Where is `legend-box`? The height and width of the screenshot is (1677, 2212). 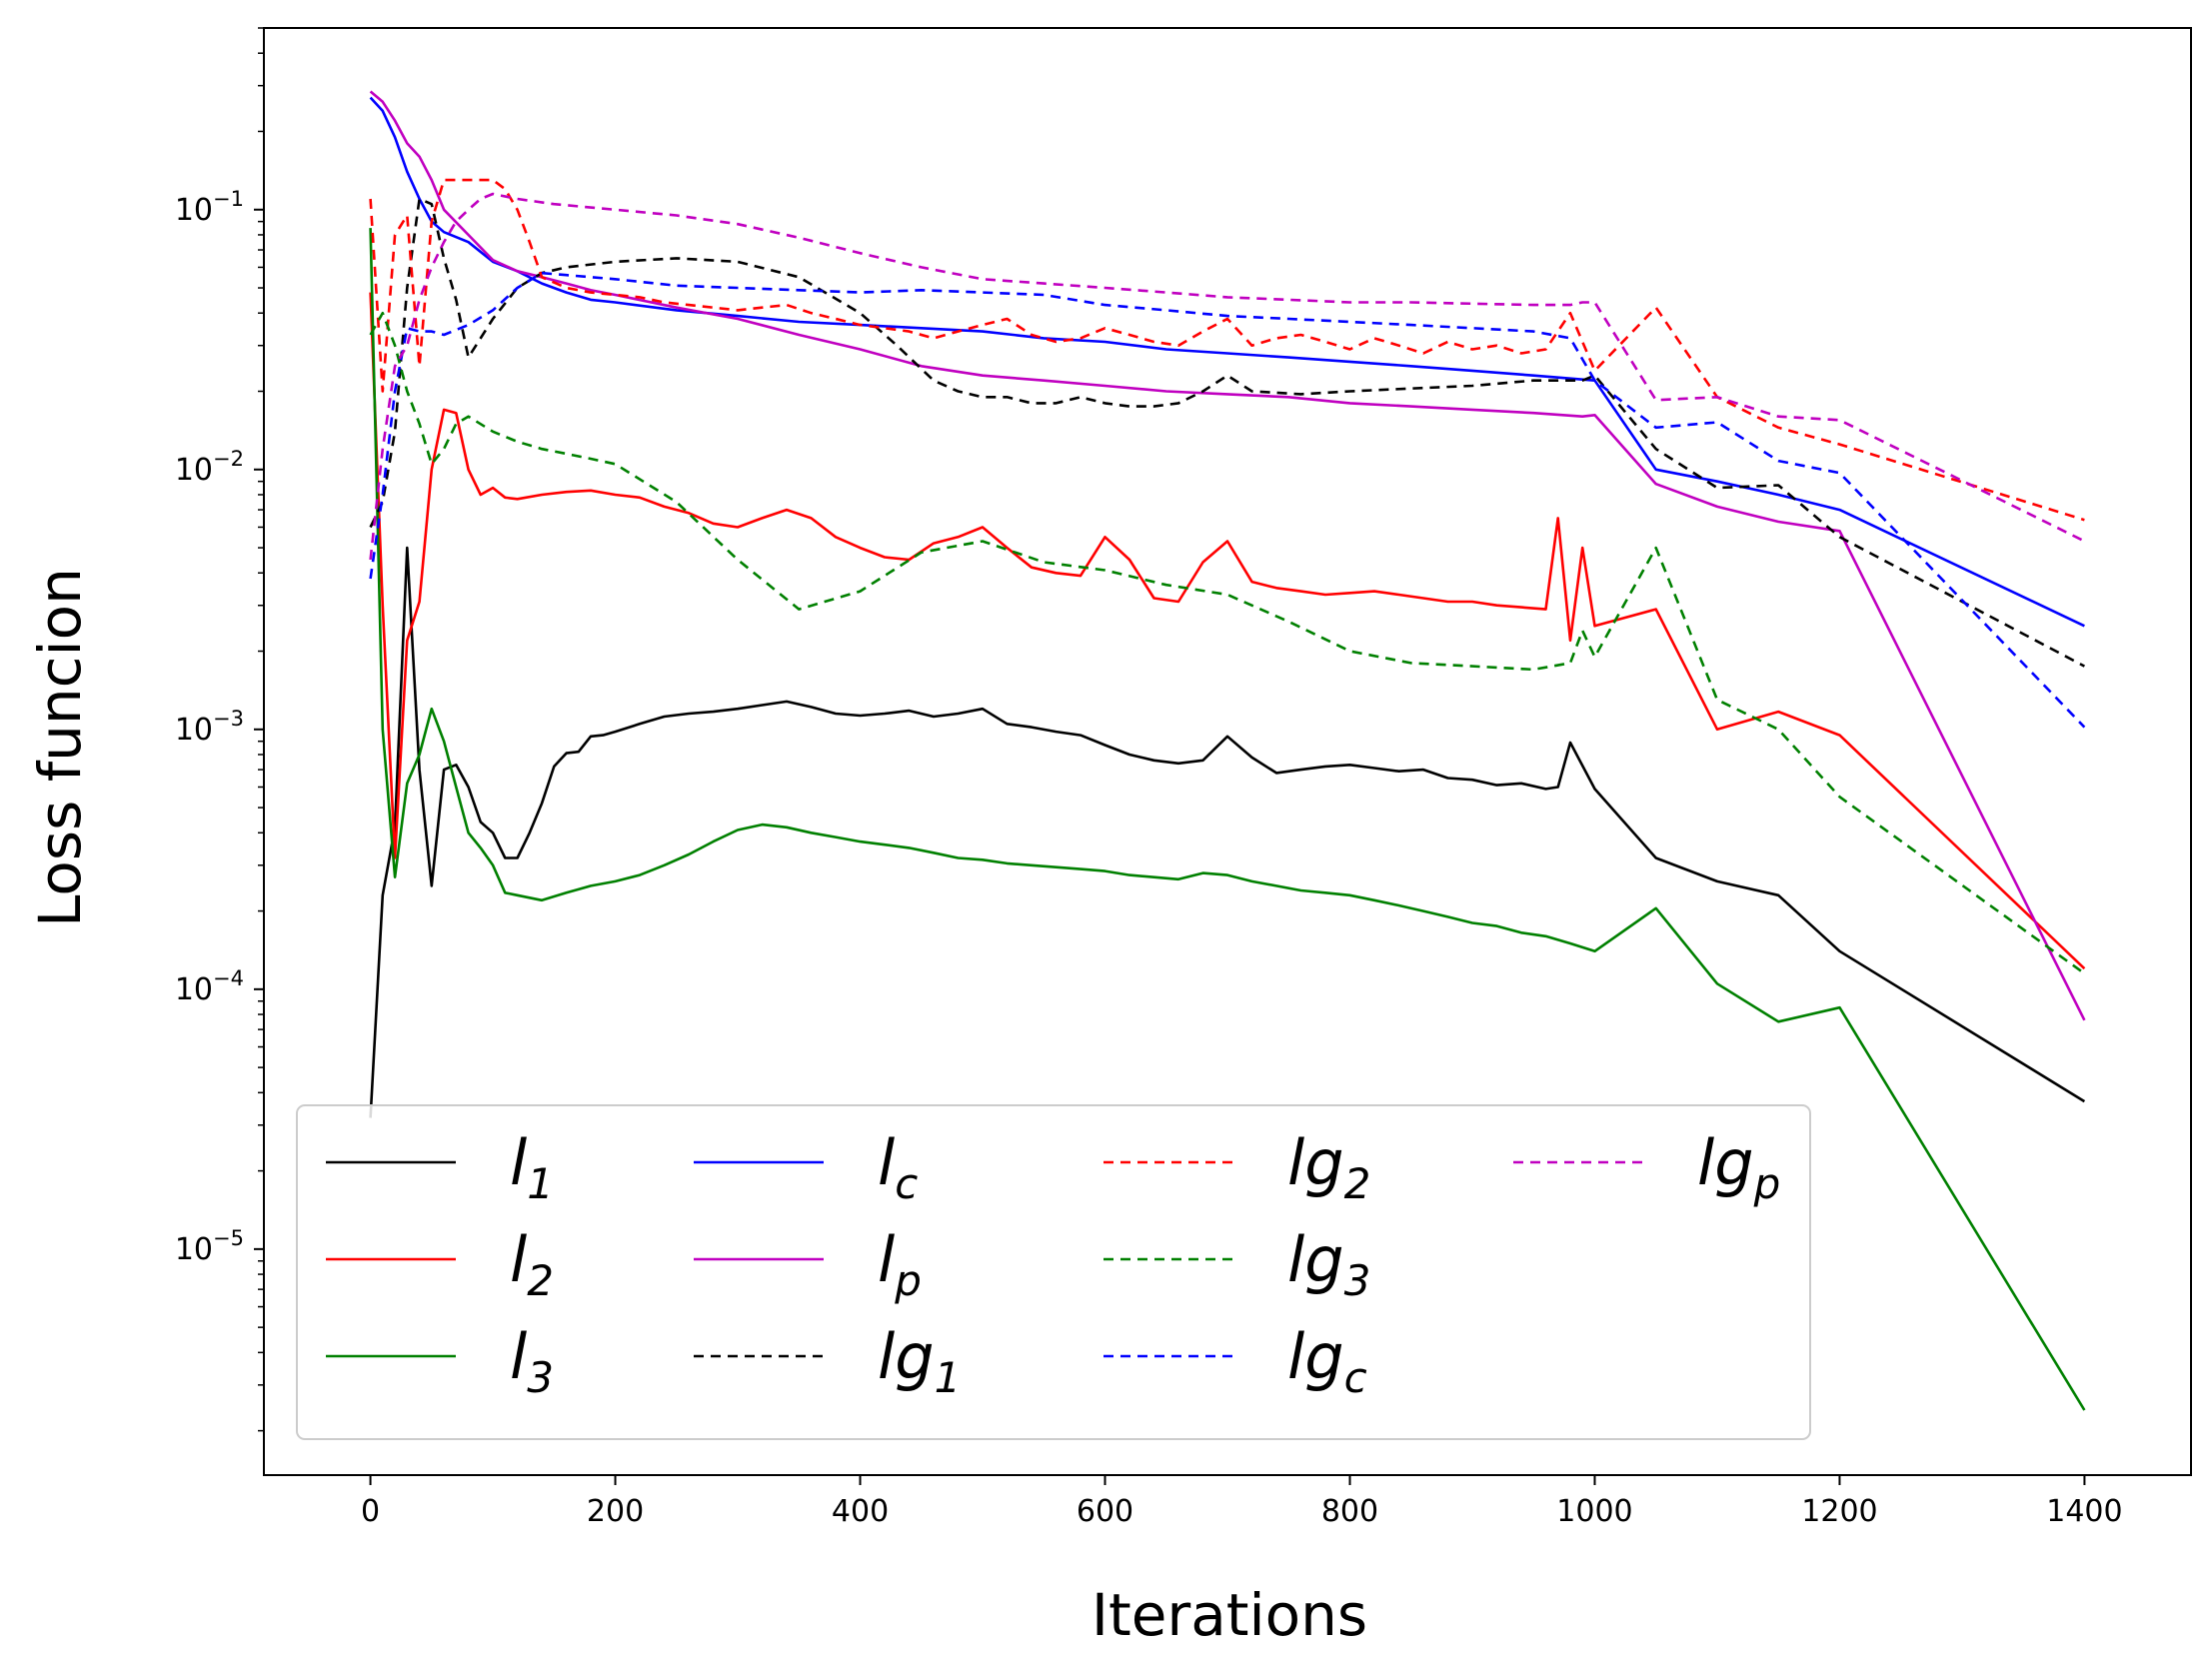 legend-box is located at coordinates (1053, 1272).